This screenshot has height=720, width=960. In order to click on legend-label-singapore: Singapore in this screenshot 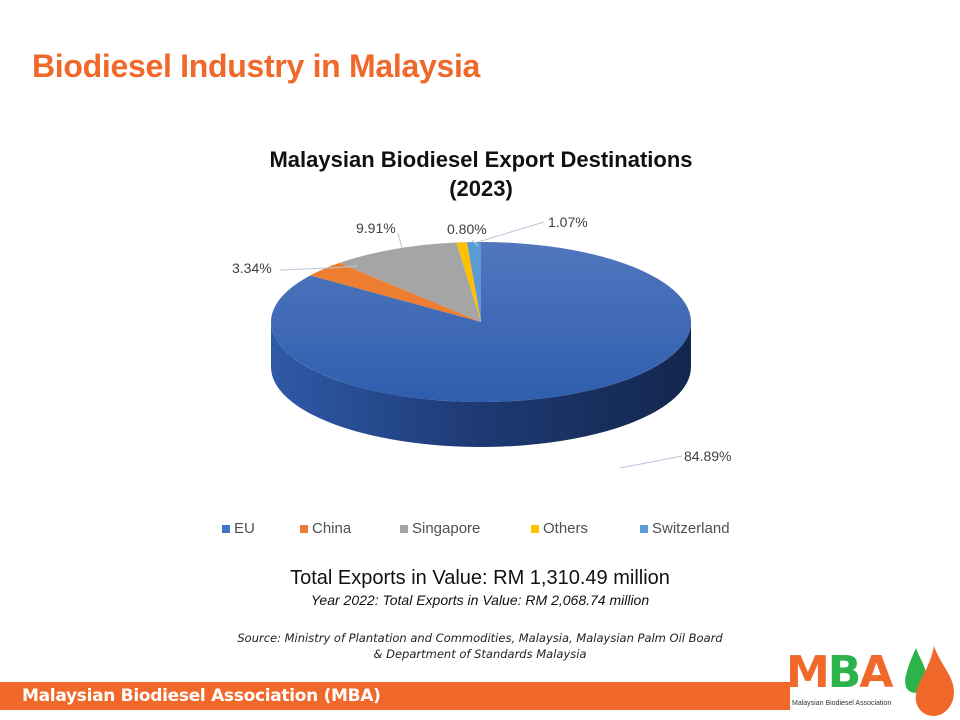, I will do `click(446, 528)`.